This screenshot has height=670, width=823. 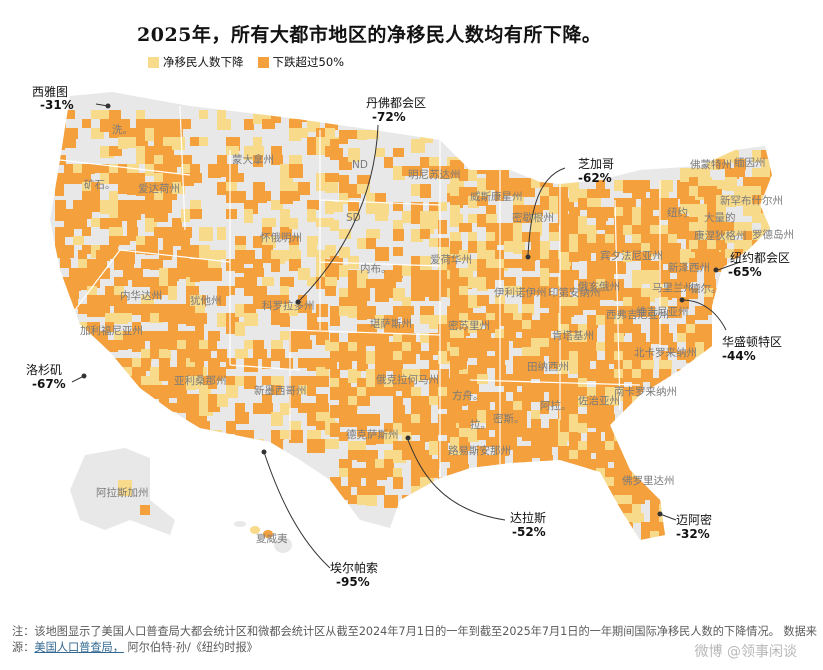 What do you see at coordinates (469, 325) in the screenshot?
I see `state-label: 密苏里州` at bounding box center [469, 325].